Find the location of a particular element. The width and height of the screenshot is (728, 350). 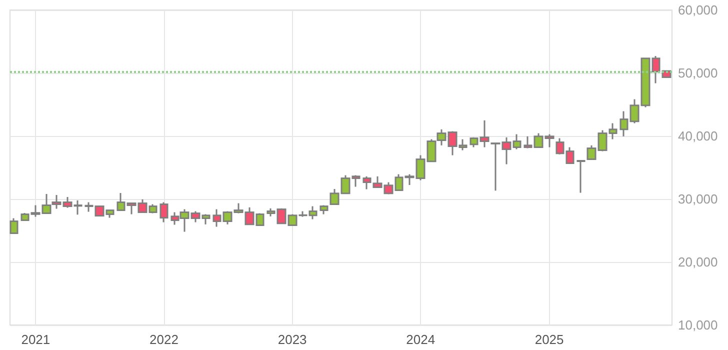

y-tick-label: 10,000 is located at coordinates (698, 325).